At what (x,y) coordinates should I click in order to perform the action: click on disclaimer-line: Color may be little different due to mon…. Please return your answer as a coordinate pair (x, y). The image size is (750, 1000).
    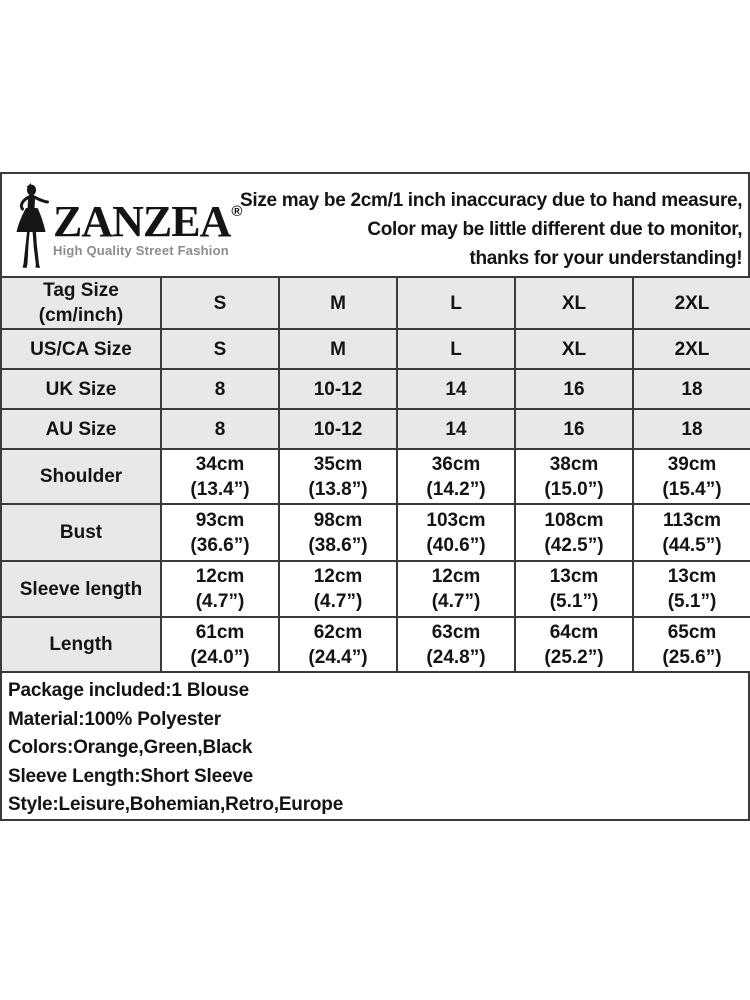
    Looking at the image, I should click on (555, 229).